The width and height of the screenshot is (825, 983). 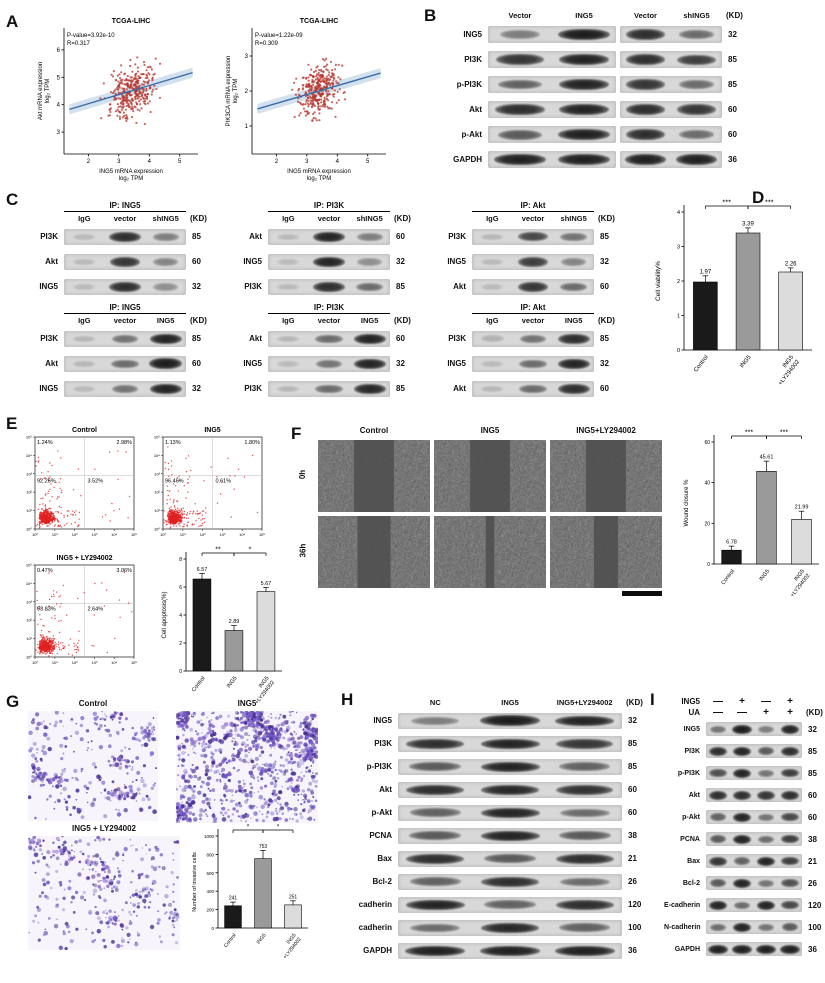 I want to click on panel-label-d: D, so click(x=758, y=197).